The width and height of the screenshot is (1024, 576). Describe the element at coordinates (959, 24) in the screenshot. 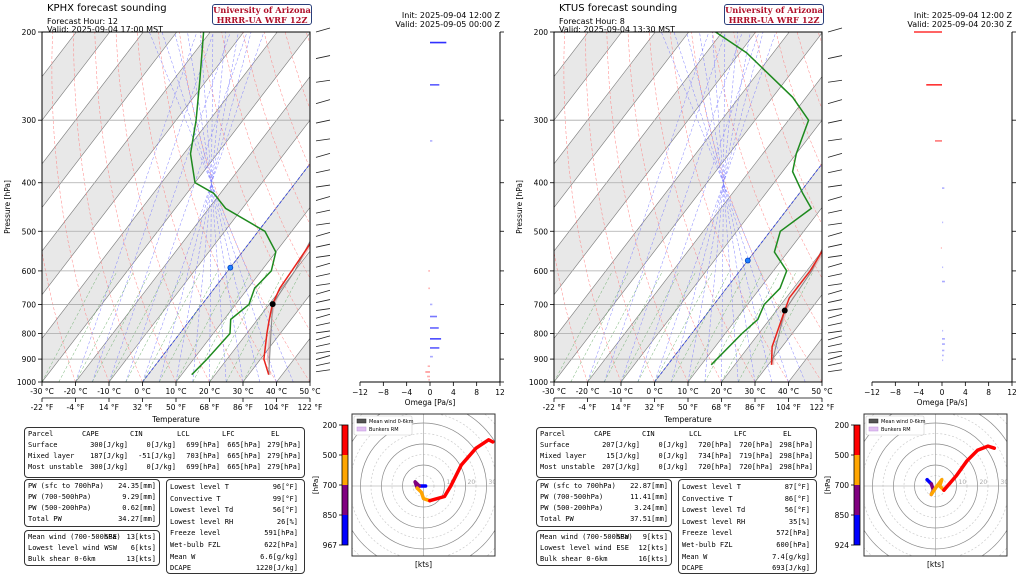

I see `valid-z-time: Valid: 2025-09-04 20:30 Z` at that location.